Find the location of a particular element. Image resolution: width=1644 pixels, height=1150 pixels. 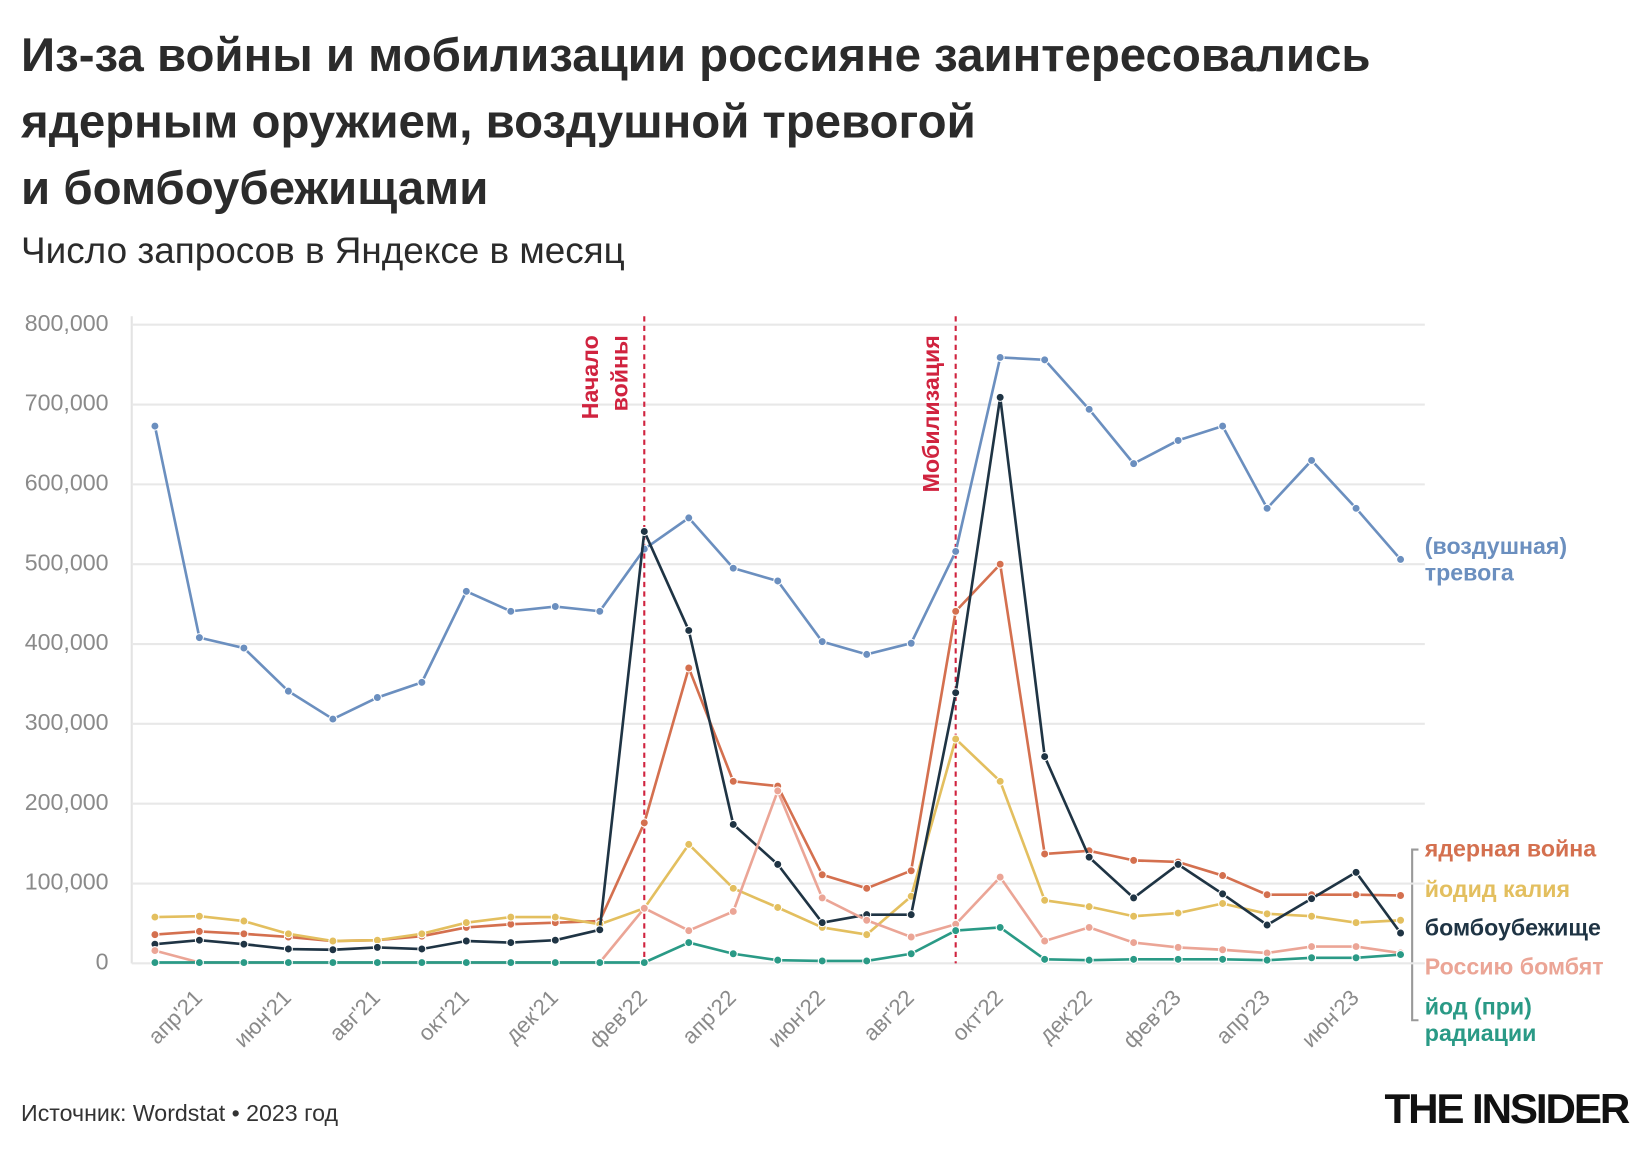

y-tick-label: 500,000 is located at coordinates (67, 562).